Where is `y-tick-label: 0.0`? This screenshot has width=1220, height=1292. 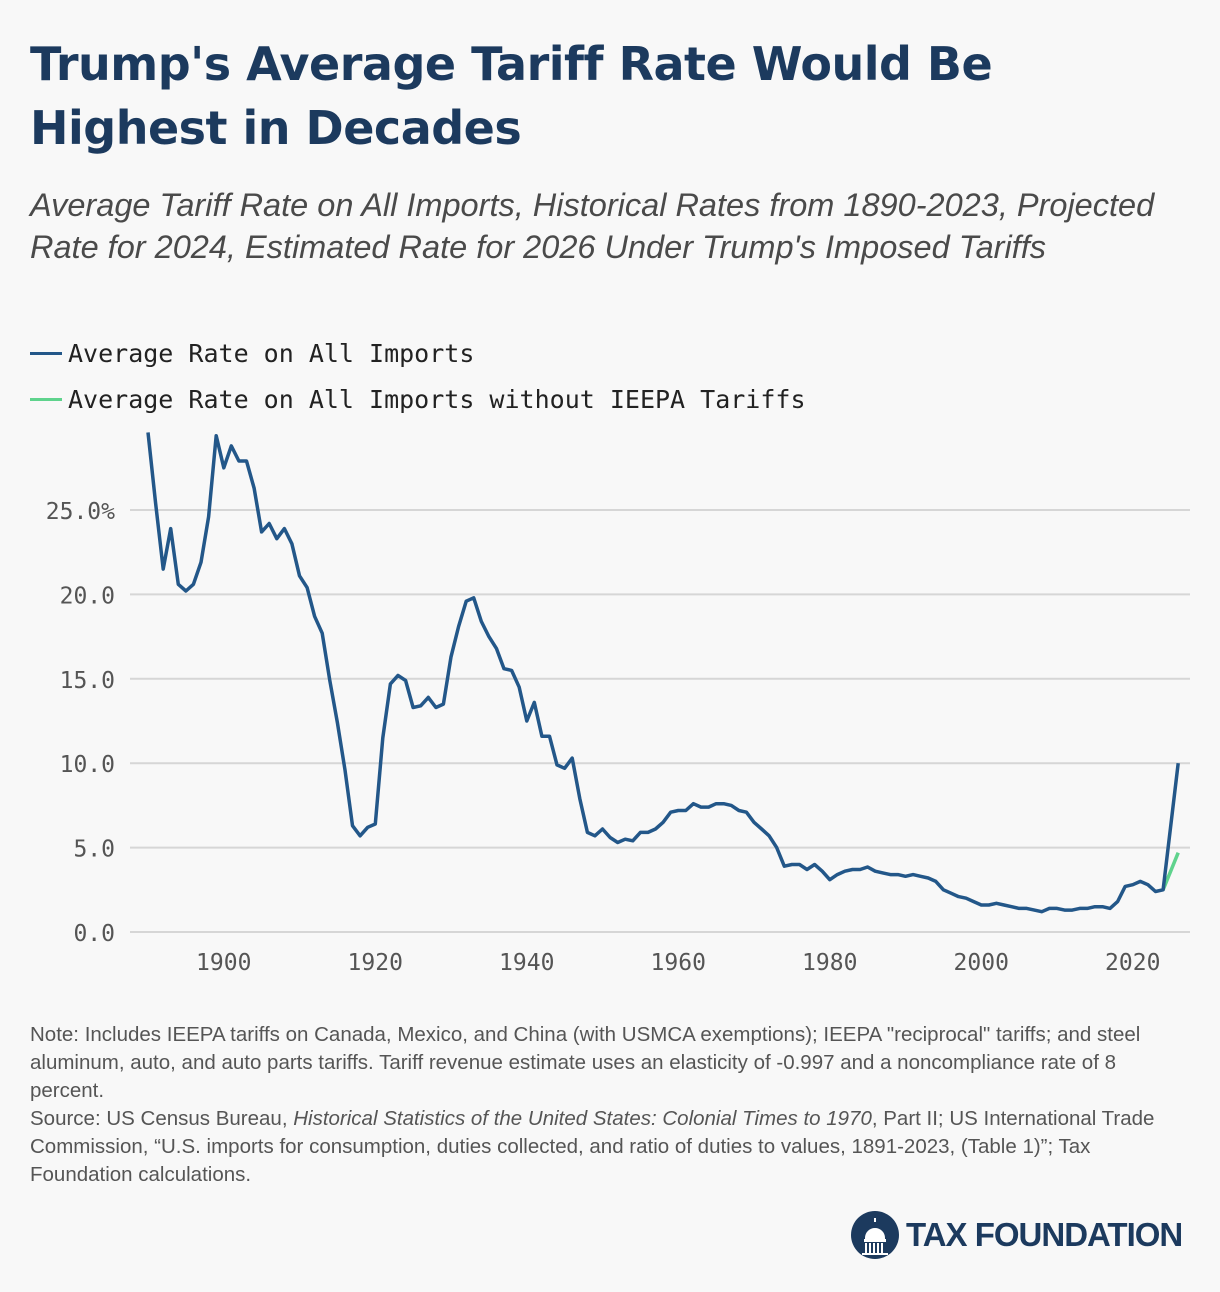 y-tick-label: 0.0 is located at coordinates (94, 934).